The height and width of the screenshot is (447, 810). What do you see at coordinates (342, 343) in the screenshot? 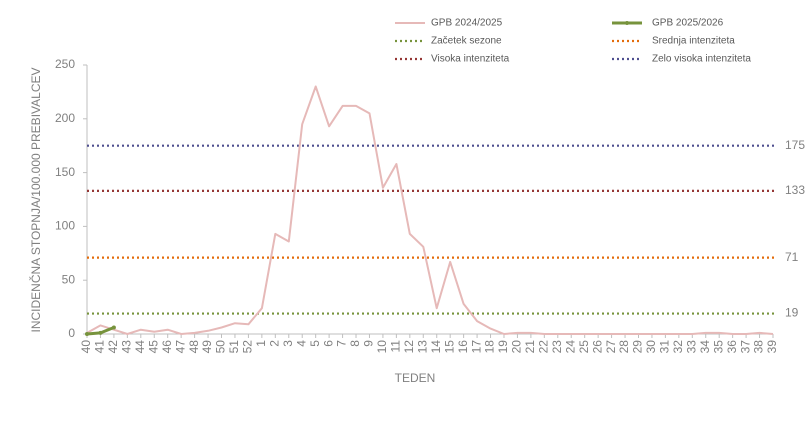
I see `x-tick-label: 7` at bounding box center [342, 343].